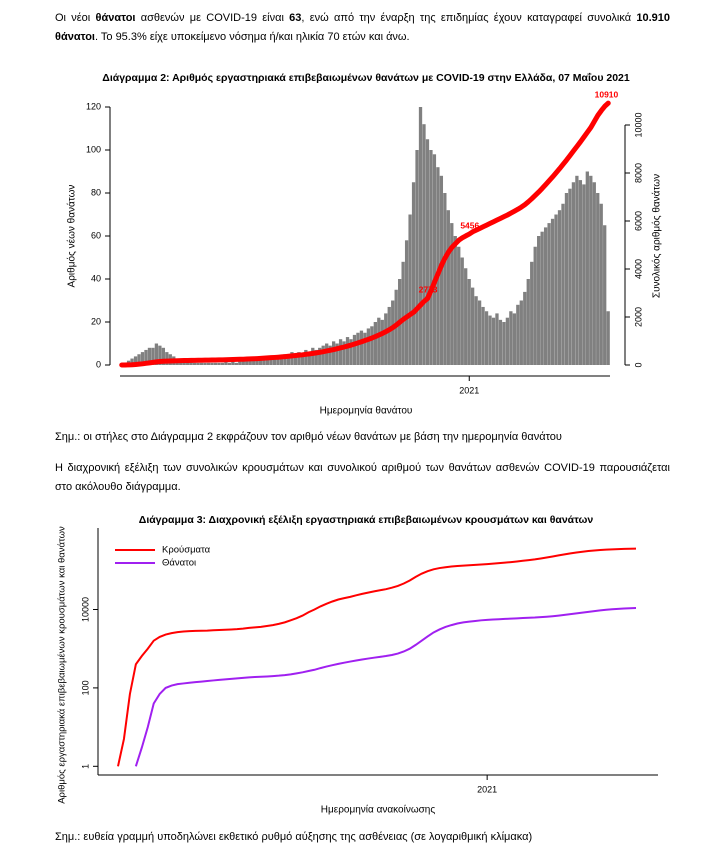  I want to click on y-tick-label: 120, so click(93, 106).